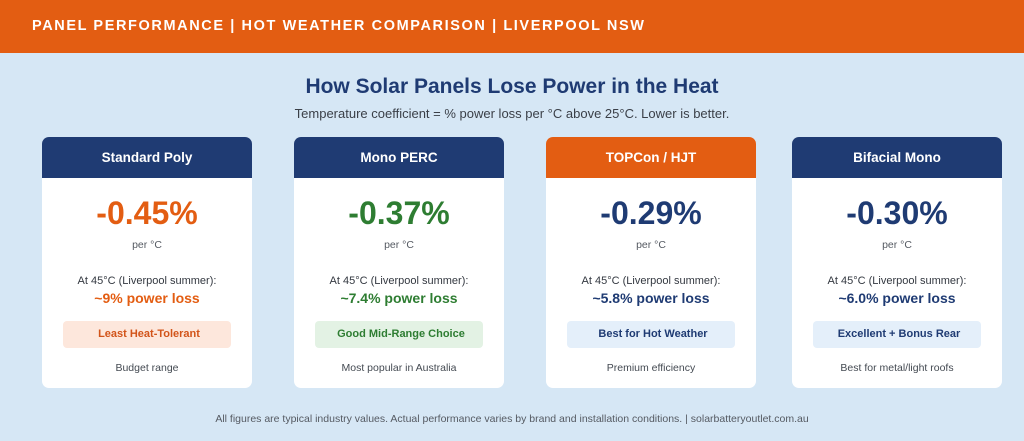 Image resolution: width=1024 pixels, height=441 pixels. What do you see at coordinates (147, 368) in the screenshot?
I see `card-note: Budget range` at bounding box center [147, 368].